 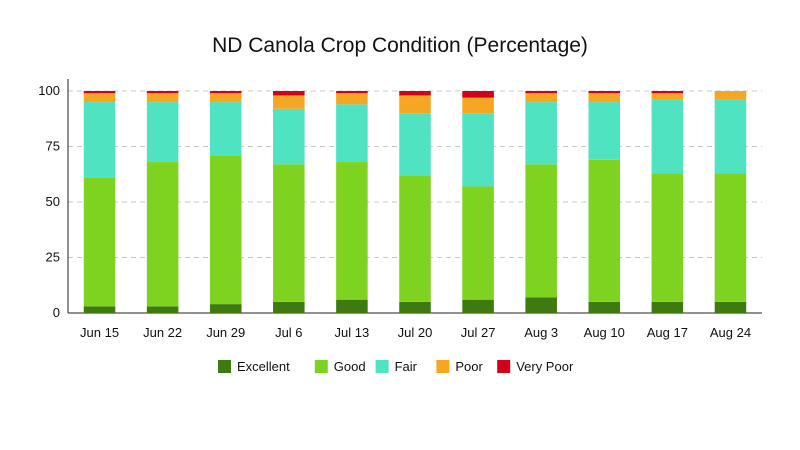 I want to click on x-tick-label: Jul 27, so click(x=478, y=332).